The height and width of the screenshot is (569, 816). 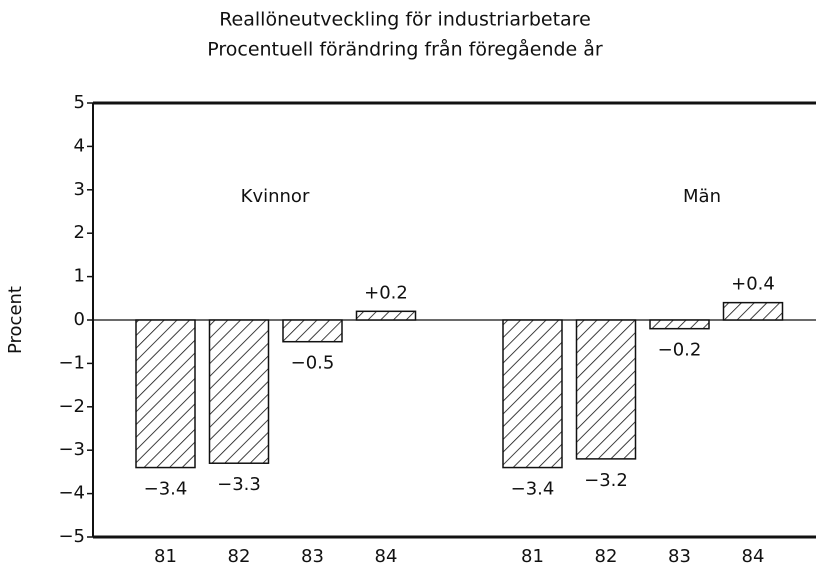 I want to click on y-tick-label: 2, so click(x=79, y=232).